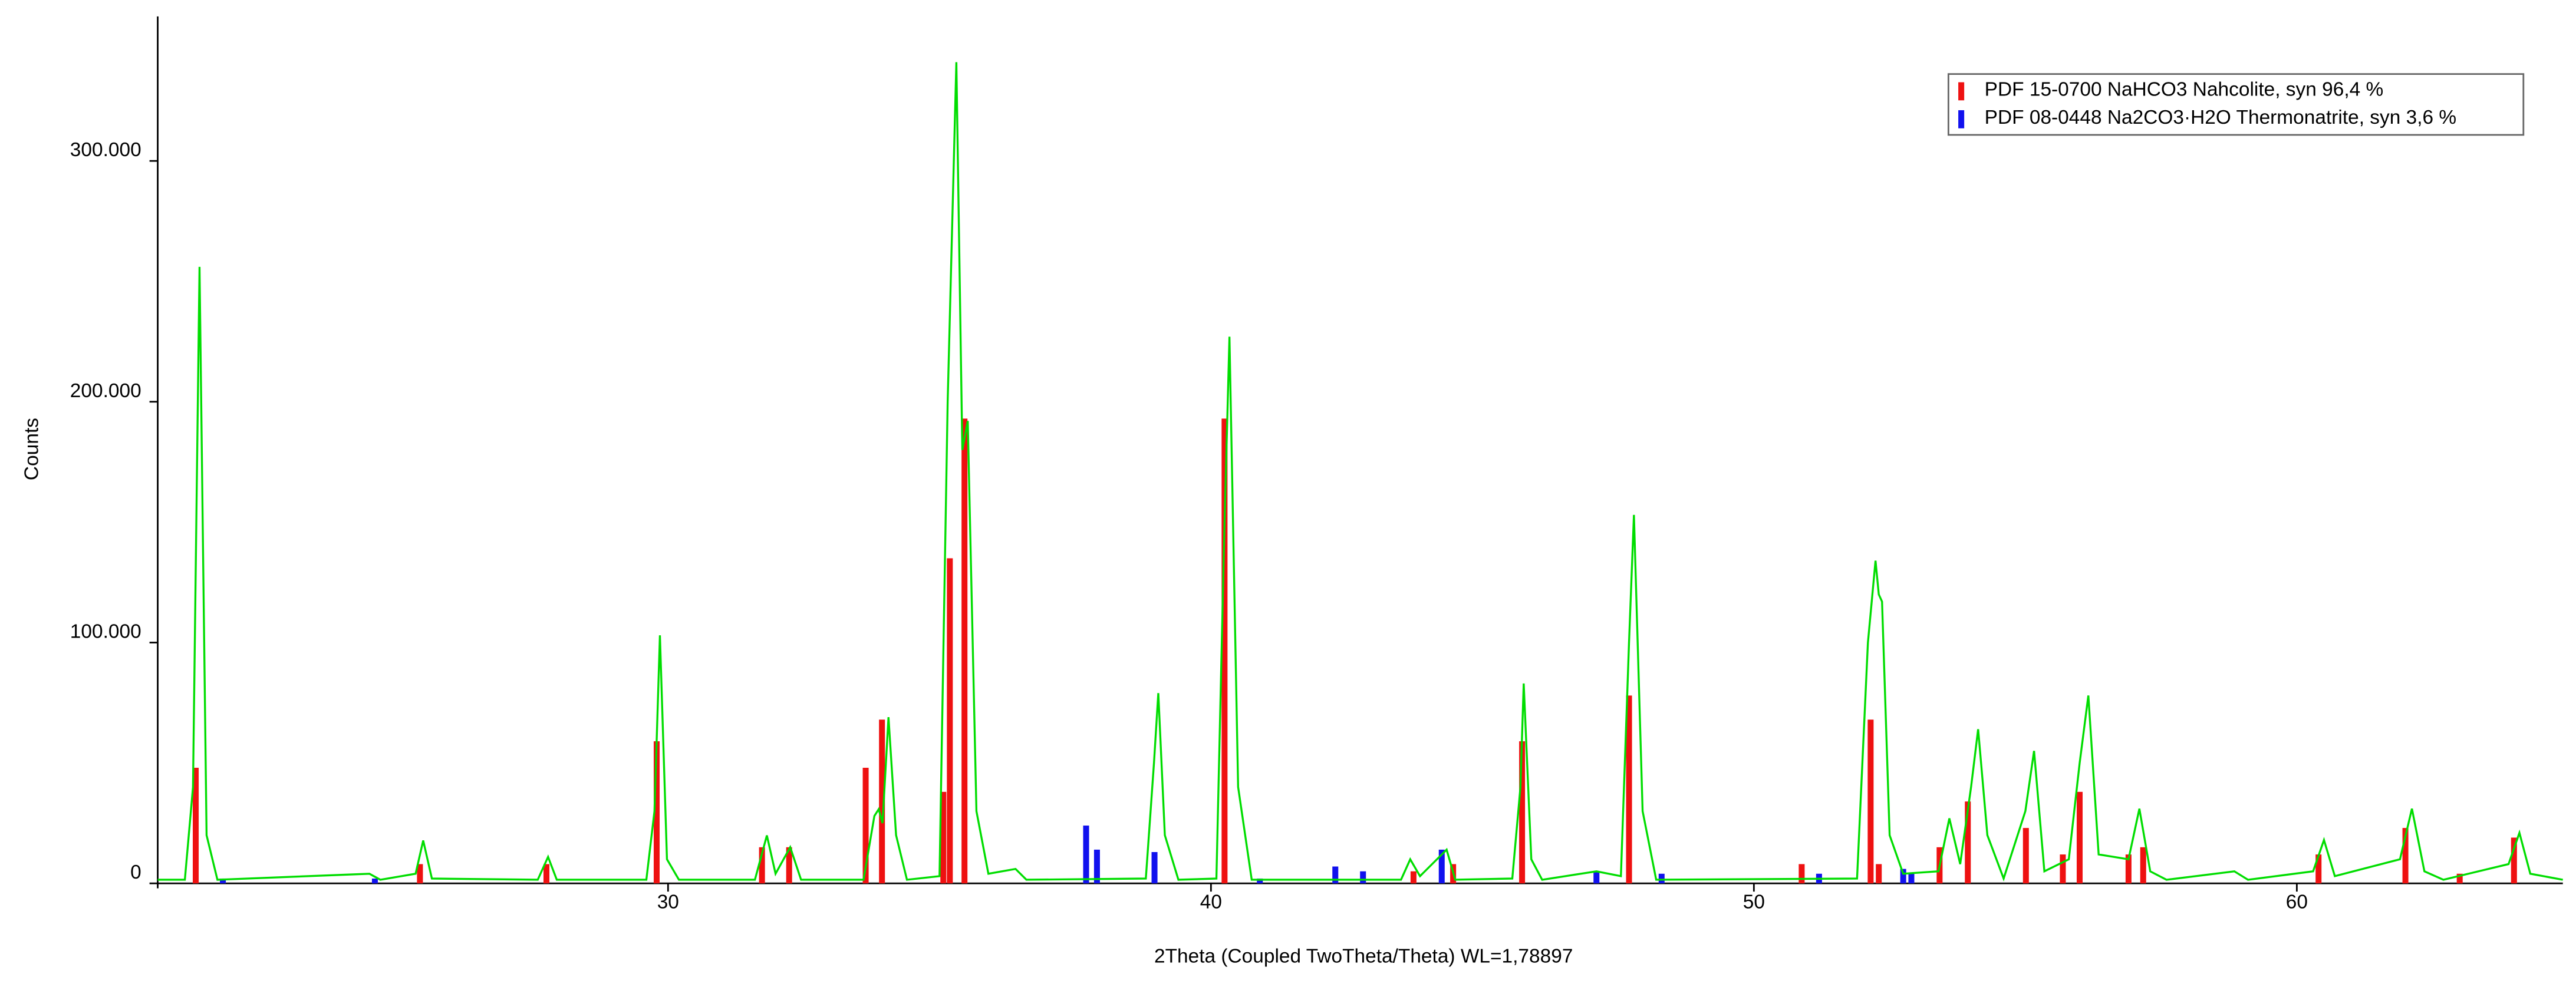 This screenshot has width=2576, height=987. I want to click on y-tick-label: 0, so click(135, 872).